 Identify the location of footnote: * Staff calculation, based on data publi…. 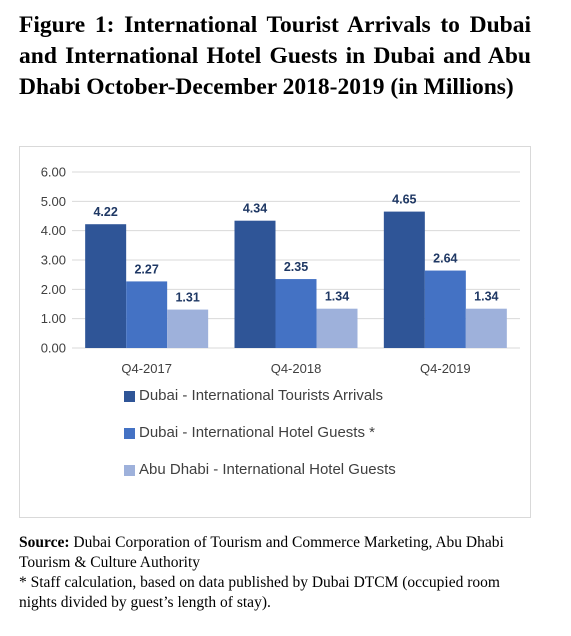
(259, 592).